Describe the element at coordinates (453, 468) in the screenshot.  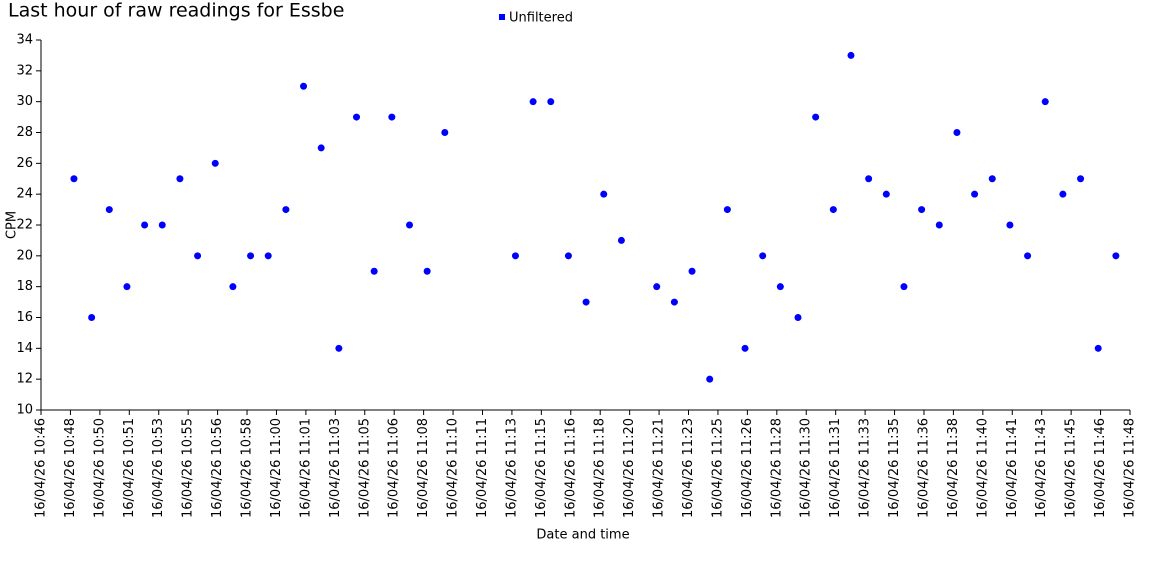
I see `x-tick-label: 16/04/26 11:10` at that location.